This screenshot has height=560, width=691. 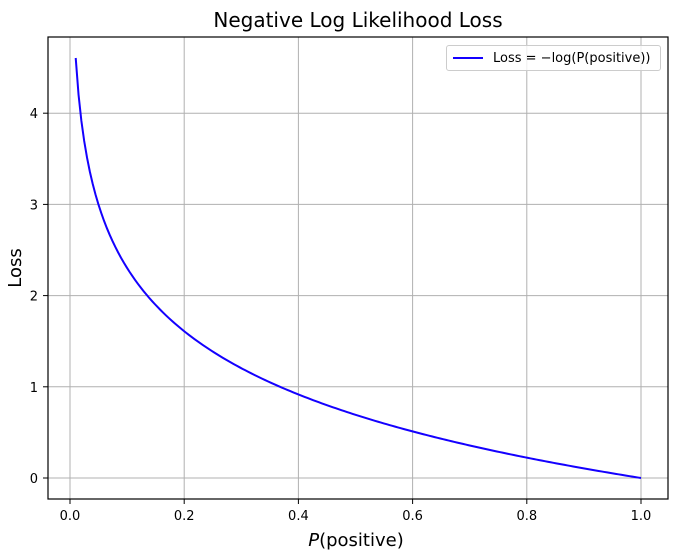 I want to click on y-axis-label: Loss, so click(x=15, y=267).